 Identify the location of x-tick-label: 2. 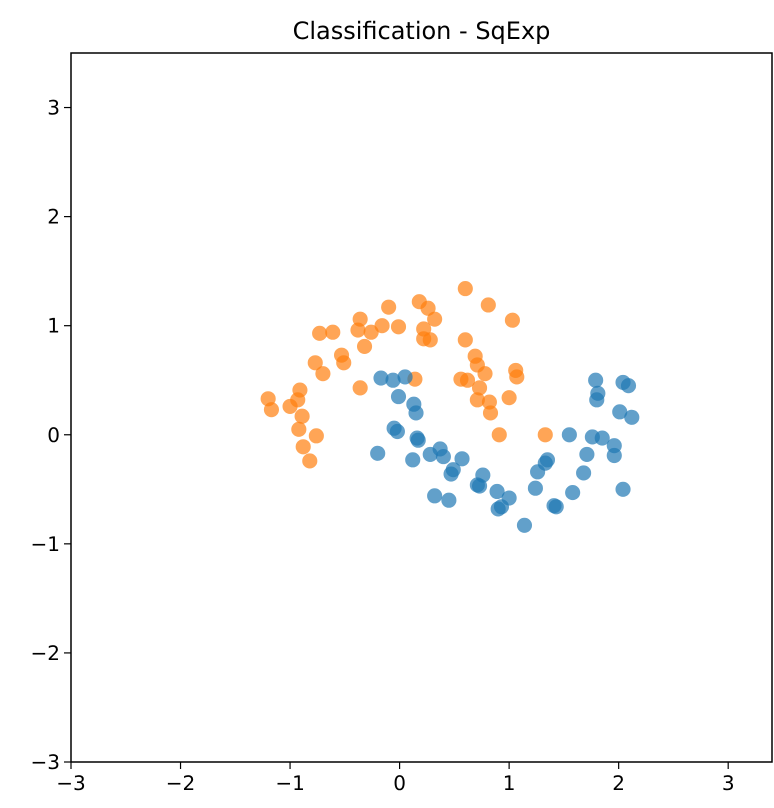
(619, 783).